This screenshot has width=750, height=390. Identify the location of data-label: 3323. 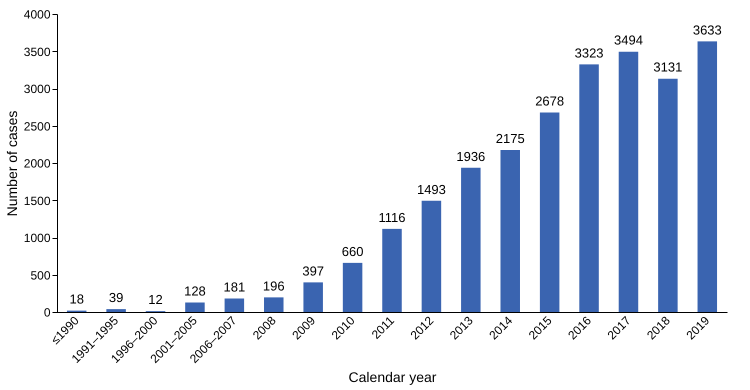
(589, 52).